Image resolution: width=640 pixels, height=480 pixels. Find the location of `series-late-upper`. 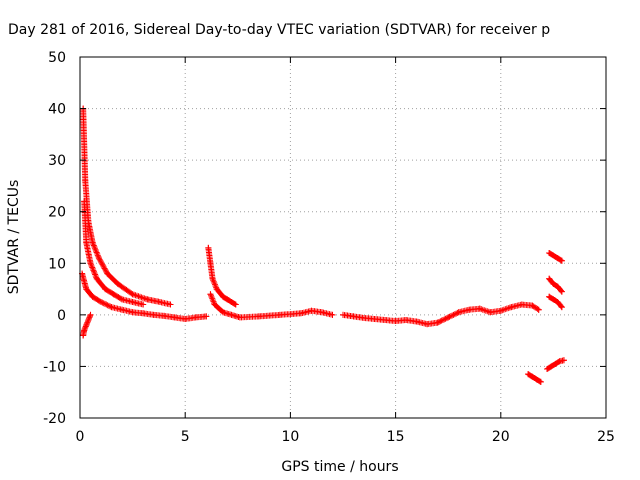

series-late-upper is located at coordinates (555, 256).